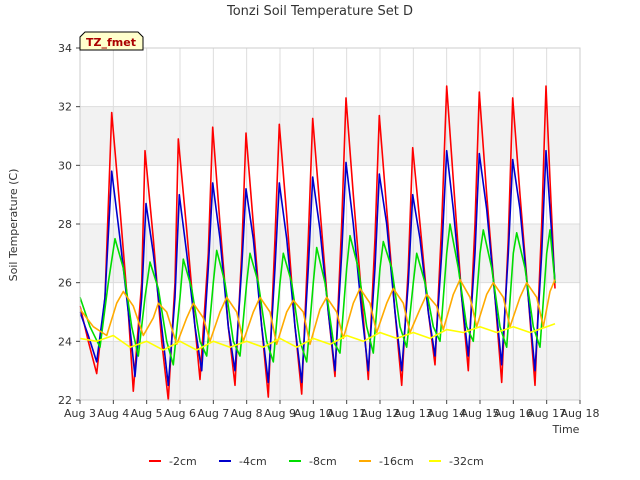 This screenshot has height=480, width=640. What do you see at coordinates (65, 283) in the screenshot?
I see `y-tick-label: 26` at bounding box center [65, 283].